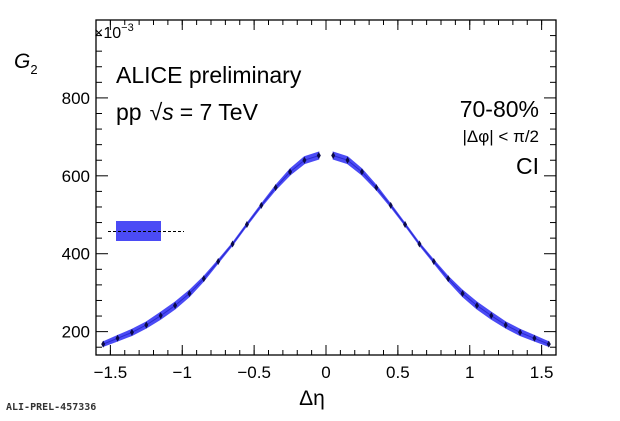 This screenshot has height=421, width=620. Describe the element at coordinates (146, 231) in the screenshot. I see `legend` at that location.